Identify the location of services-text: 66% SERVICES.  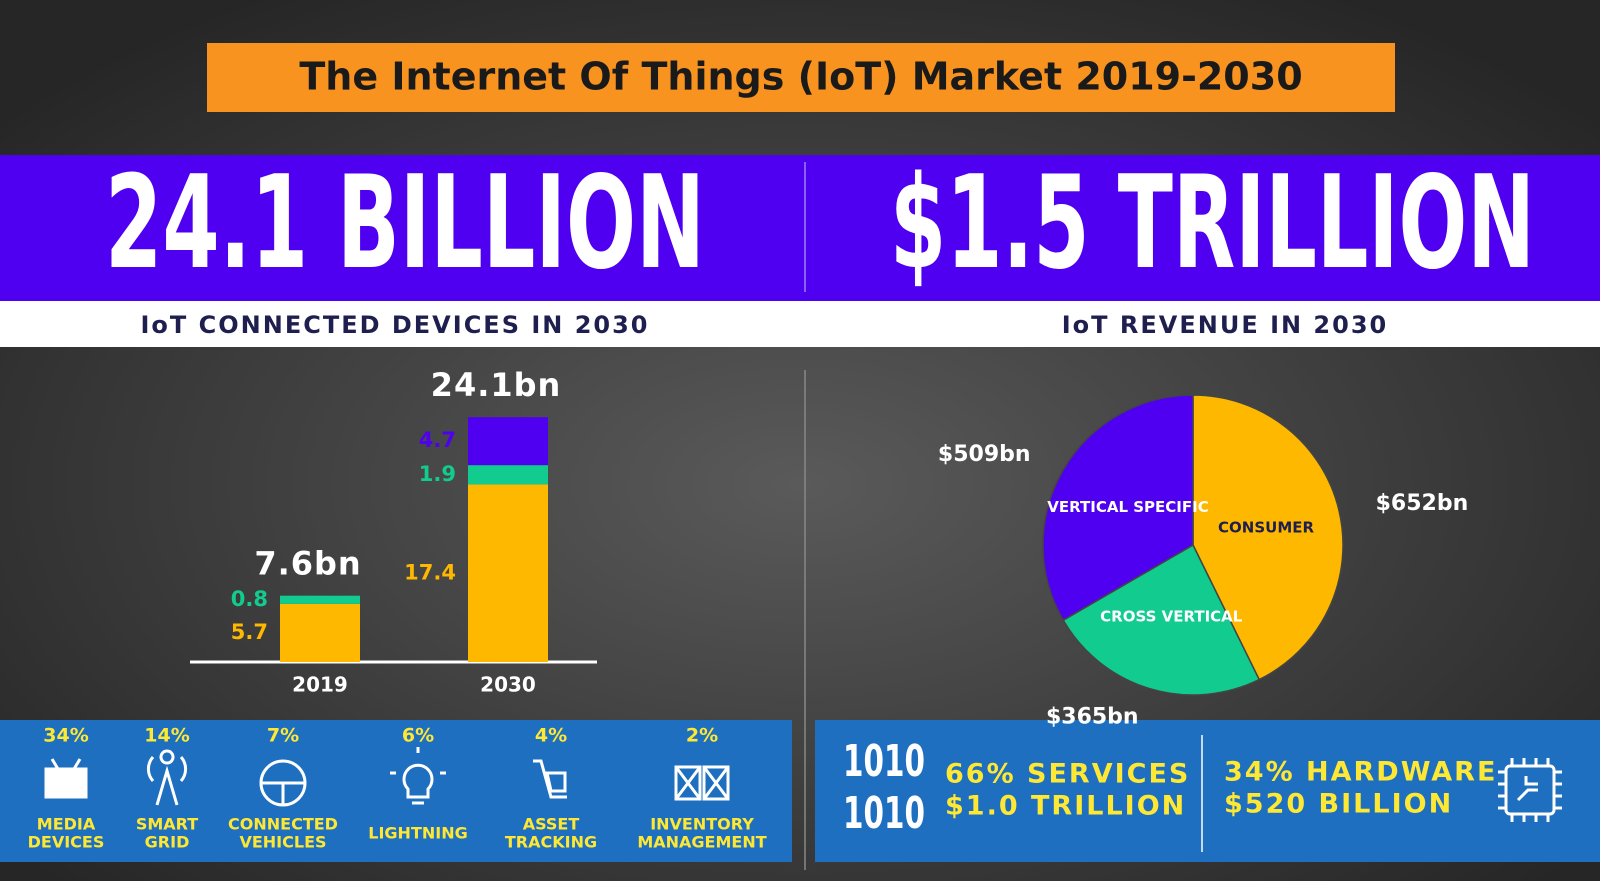
(1067, 774).